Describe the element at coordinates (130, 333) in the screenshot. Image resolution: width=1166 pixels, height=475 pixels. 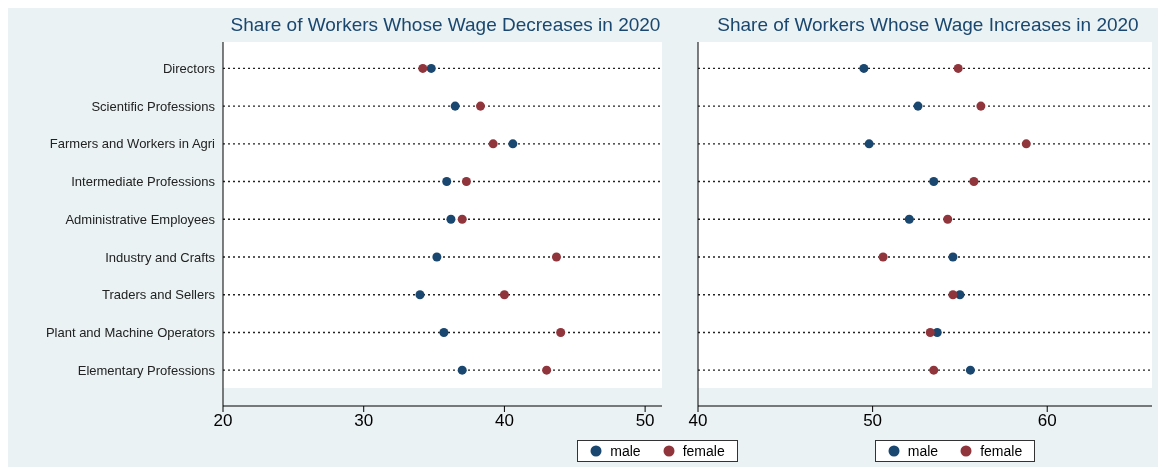
I see `y-tick-label: Plant and Machine Operators` at that location.